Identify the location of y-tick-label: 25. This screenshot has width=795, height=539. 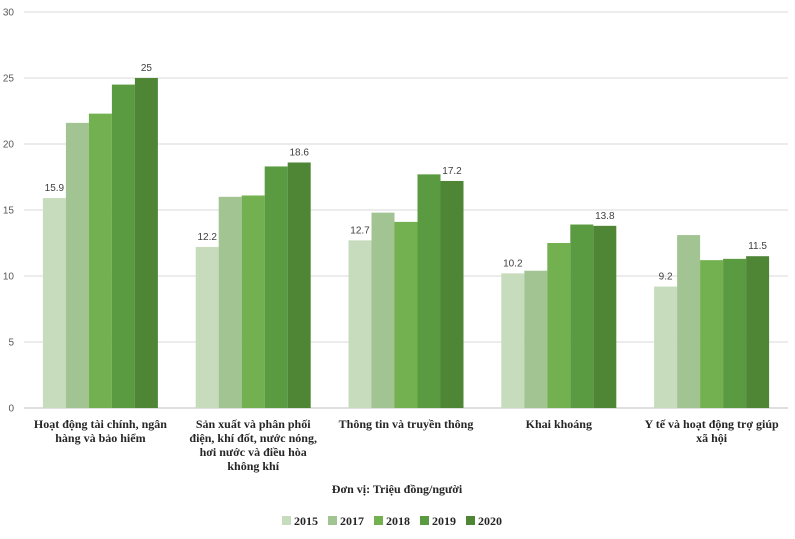
(9, 79).